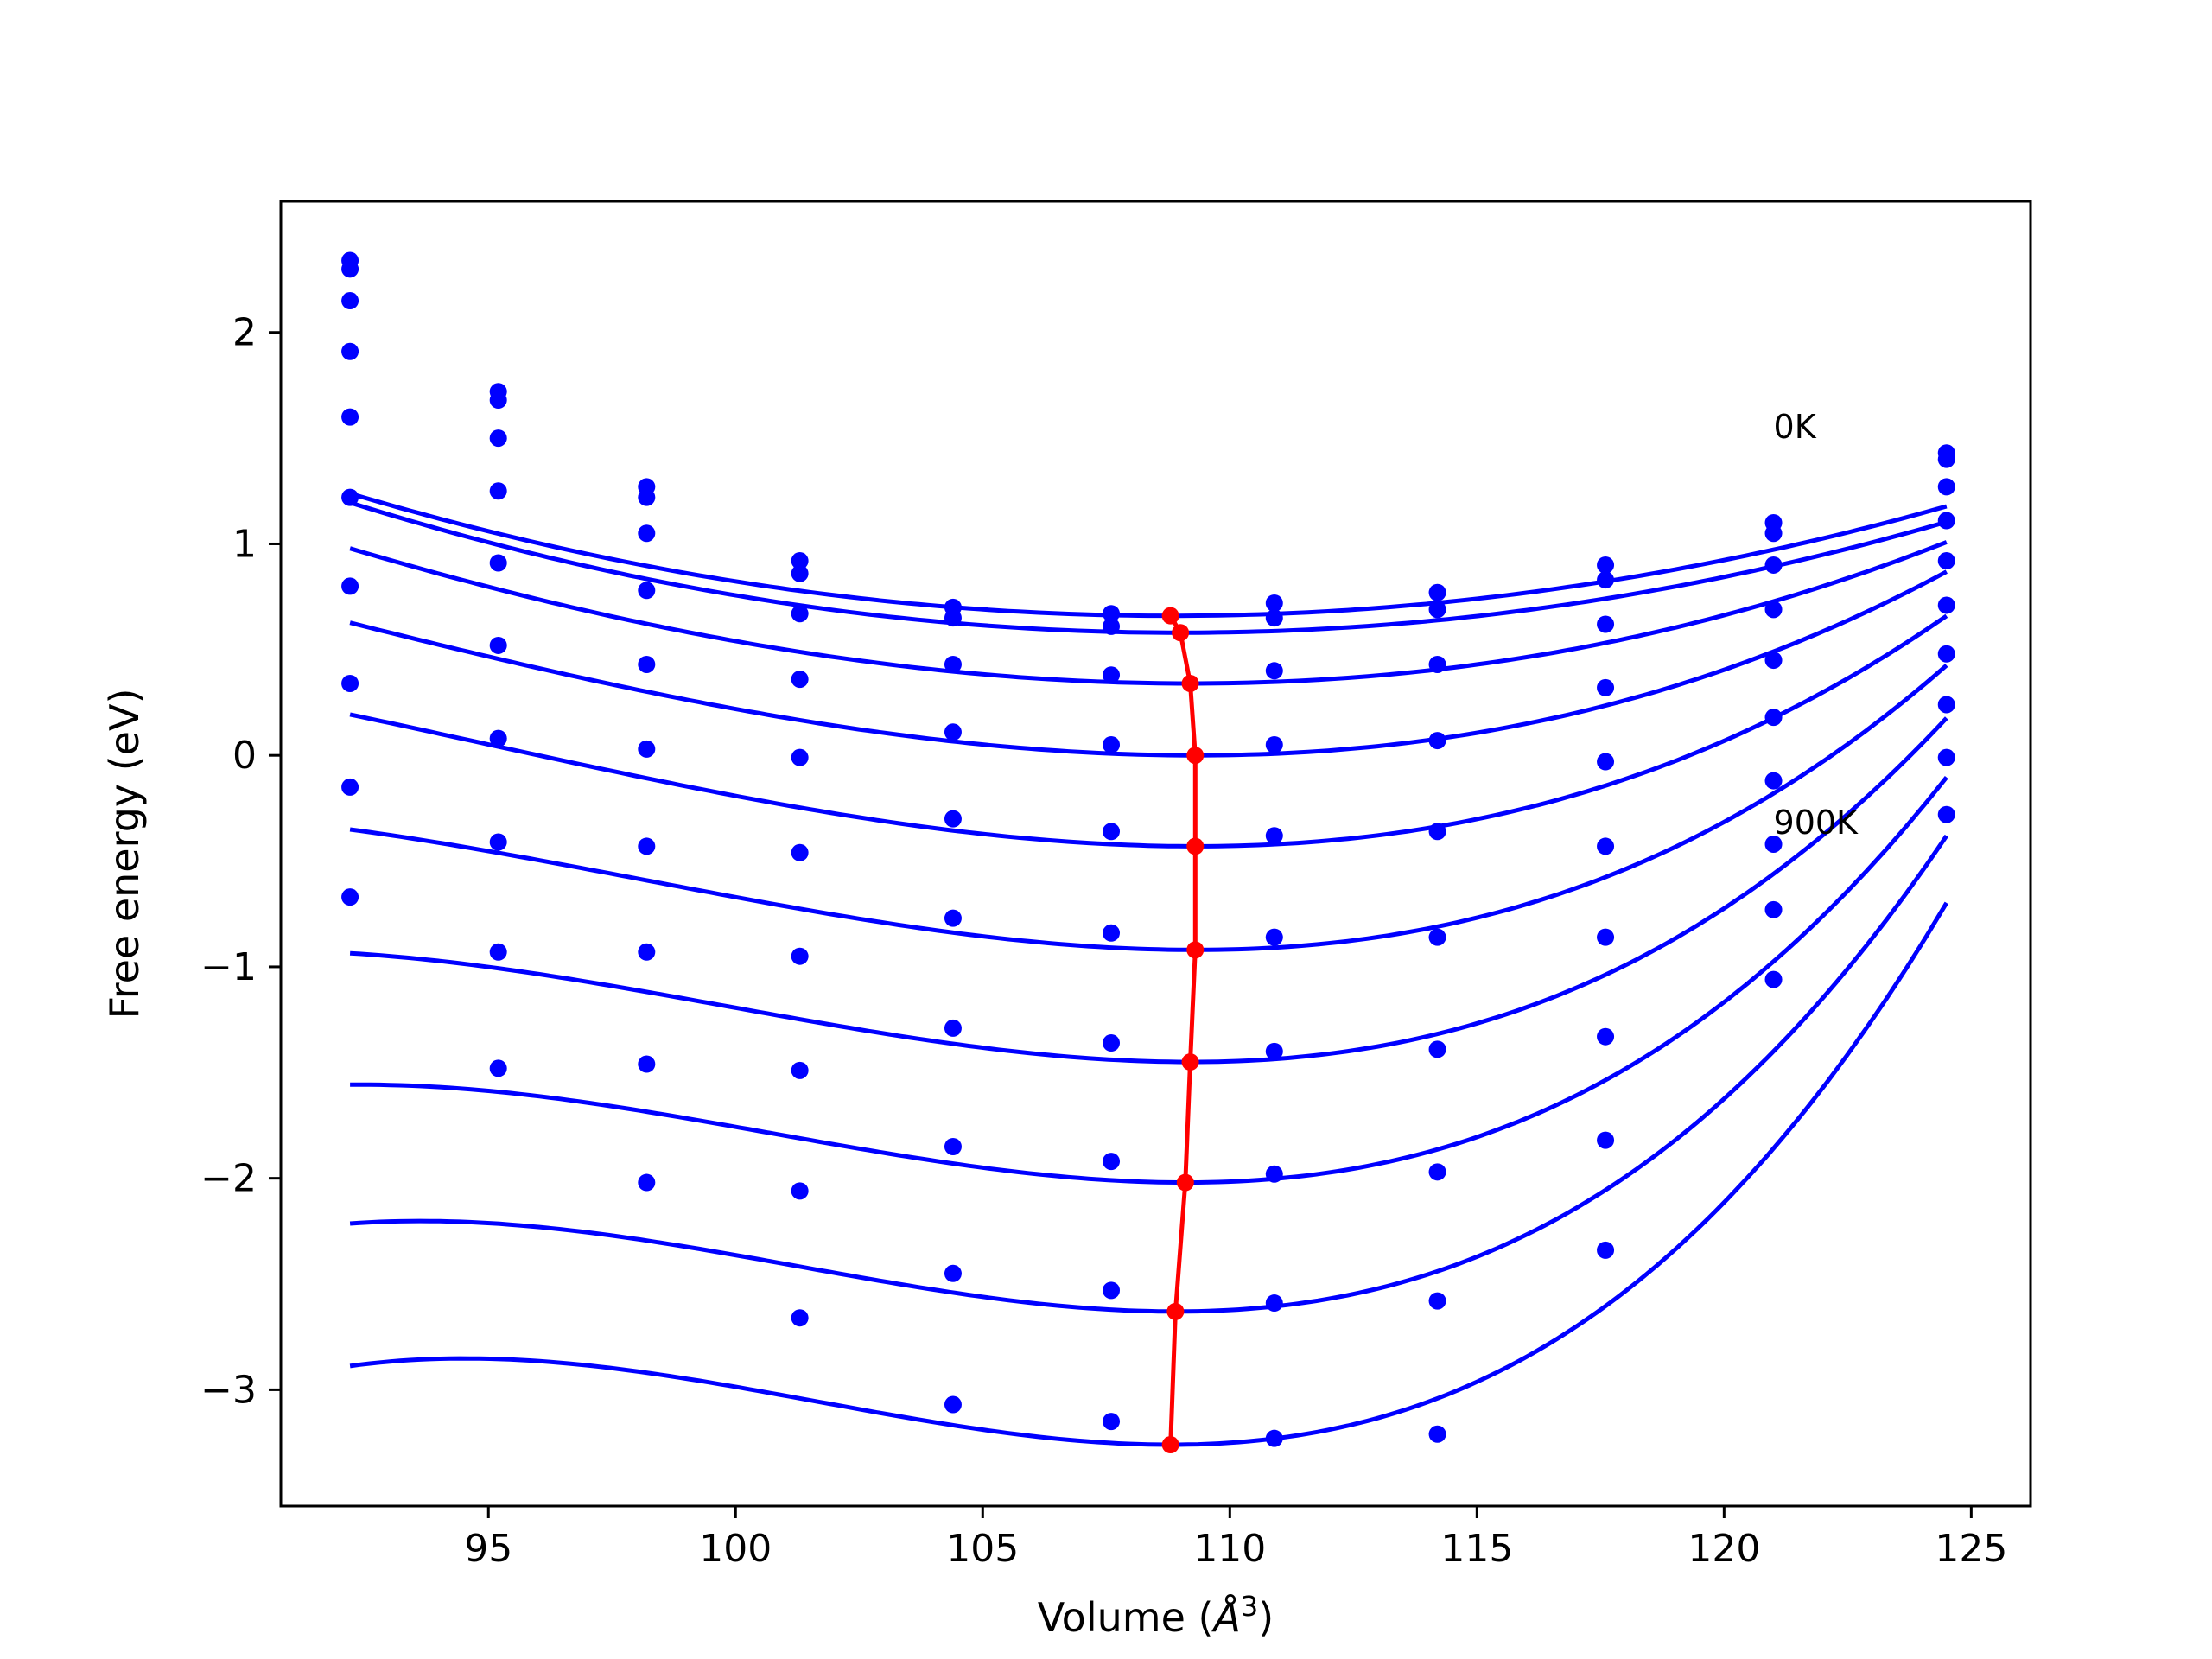 Image resolution: width=2212 pixels, height=1659 pixels. Describe the element at coordinates (244, 756) in the screenshot. I see `y-tick-label: 0` at that location.